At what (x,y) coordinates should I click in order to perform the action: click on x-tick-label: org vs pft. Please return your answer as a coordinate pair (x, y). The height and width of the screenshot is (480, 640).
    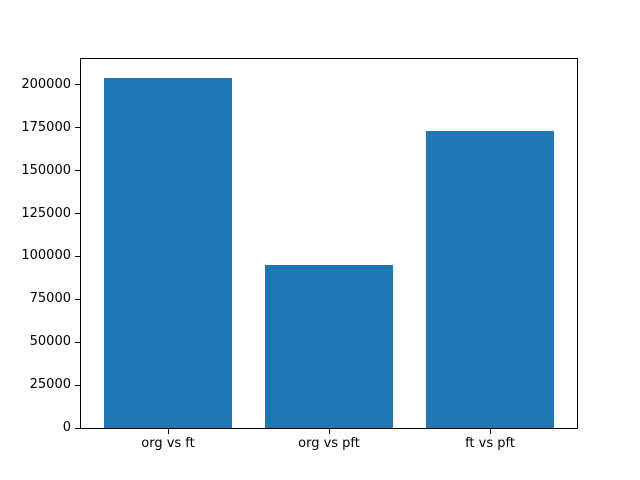
    Looking at the image, I should click on (329, 443).